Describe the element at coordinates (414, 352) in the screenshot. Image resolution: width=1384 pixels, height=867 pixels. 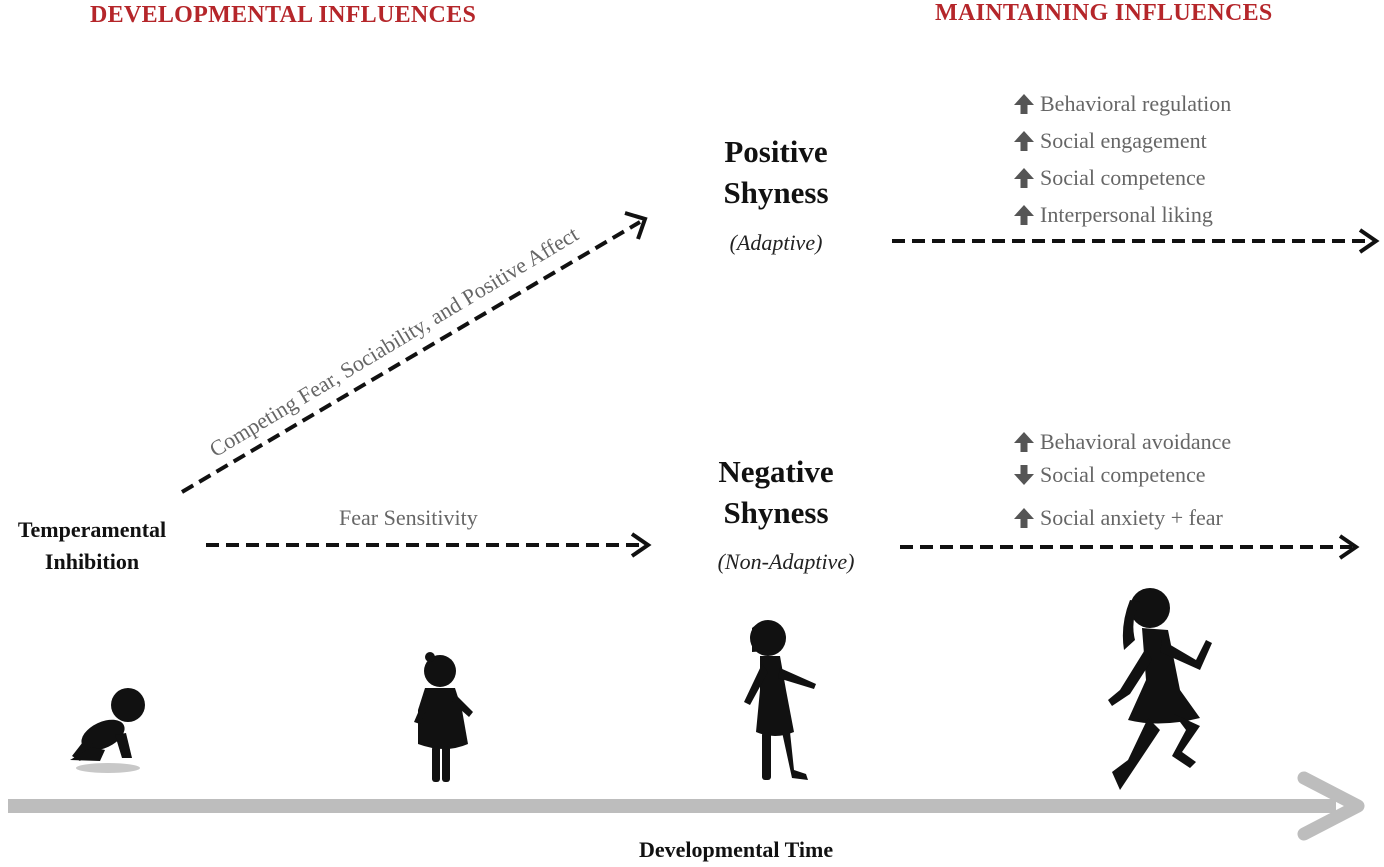
I see `upper-path-arrow` at that location.